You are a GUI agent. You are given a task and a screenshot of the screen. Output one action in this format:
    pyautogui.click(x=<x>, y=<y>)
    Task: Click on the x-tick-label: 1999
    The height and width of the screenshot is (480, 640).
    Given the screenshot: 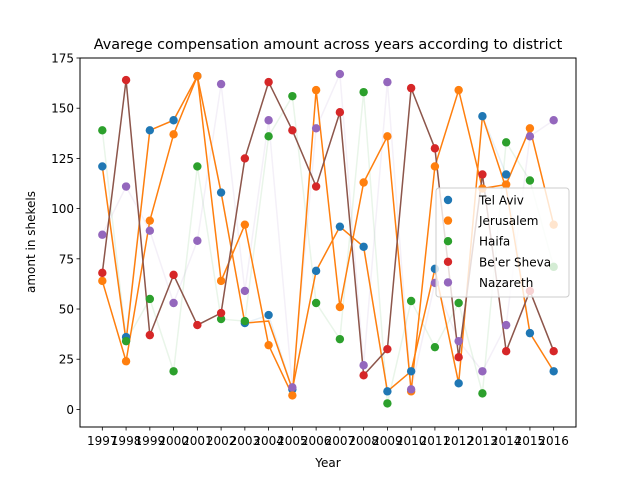 What is the action you would take?
    pyautogui.click(x=150, y=441)
    